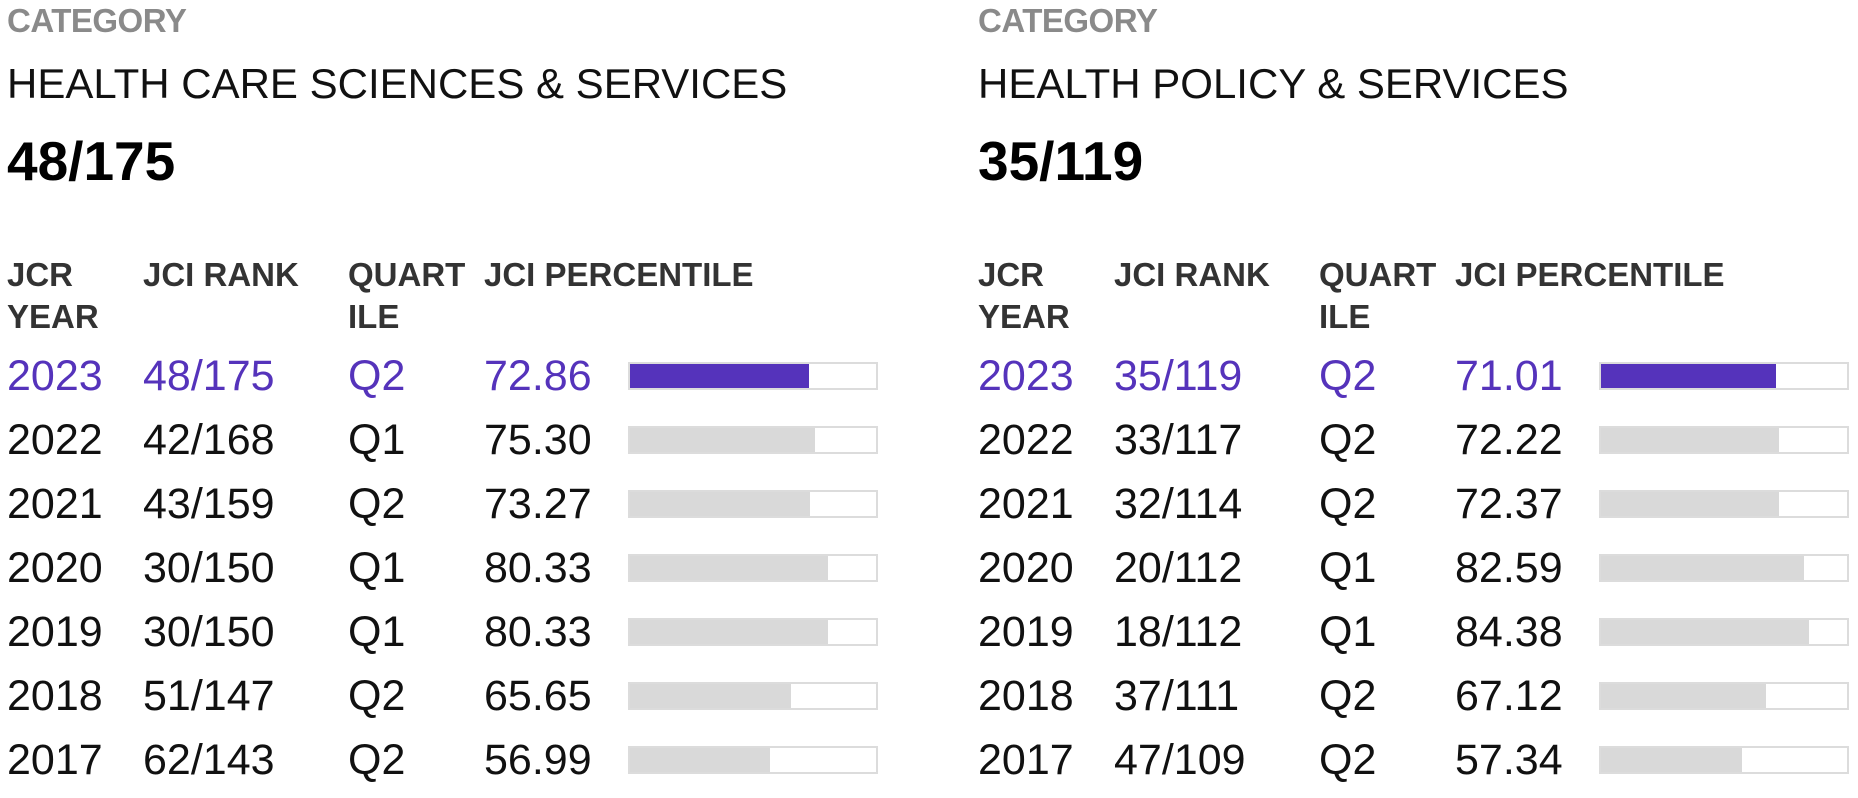 This screenshot has height=798, width=1858. Describe the element at coordinates (1178, 376) in the screenshot. I see `jci-rank-cell: 35/119` at that location.